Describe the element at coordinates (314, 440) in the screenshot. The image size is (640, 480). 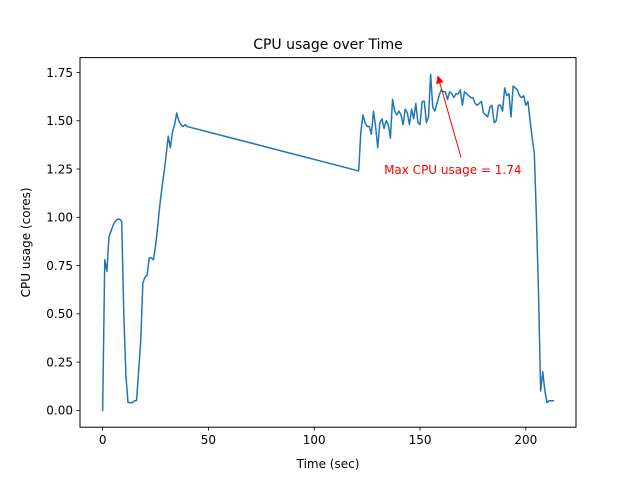
I see `x-tick-label: 100` at that location.